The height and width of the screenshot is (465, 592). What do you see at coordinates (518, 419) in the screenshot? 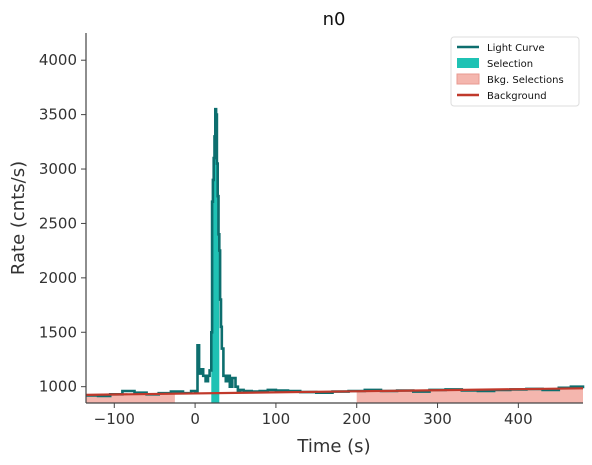
I see `x-tick-label: 400` at bounding box center [518, 419].